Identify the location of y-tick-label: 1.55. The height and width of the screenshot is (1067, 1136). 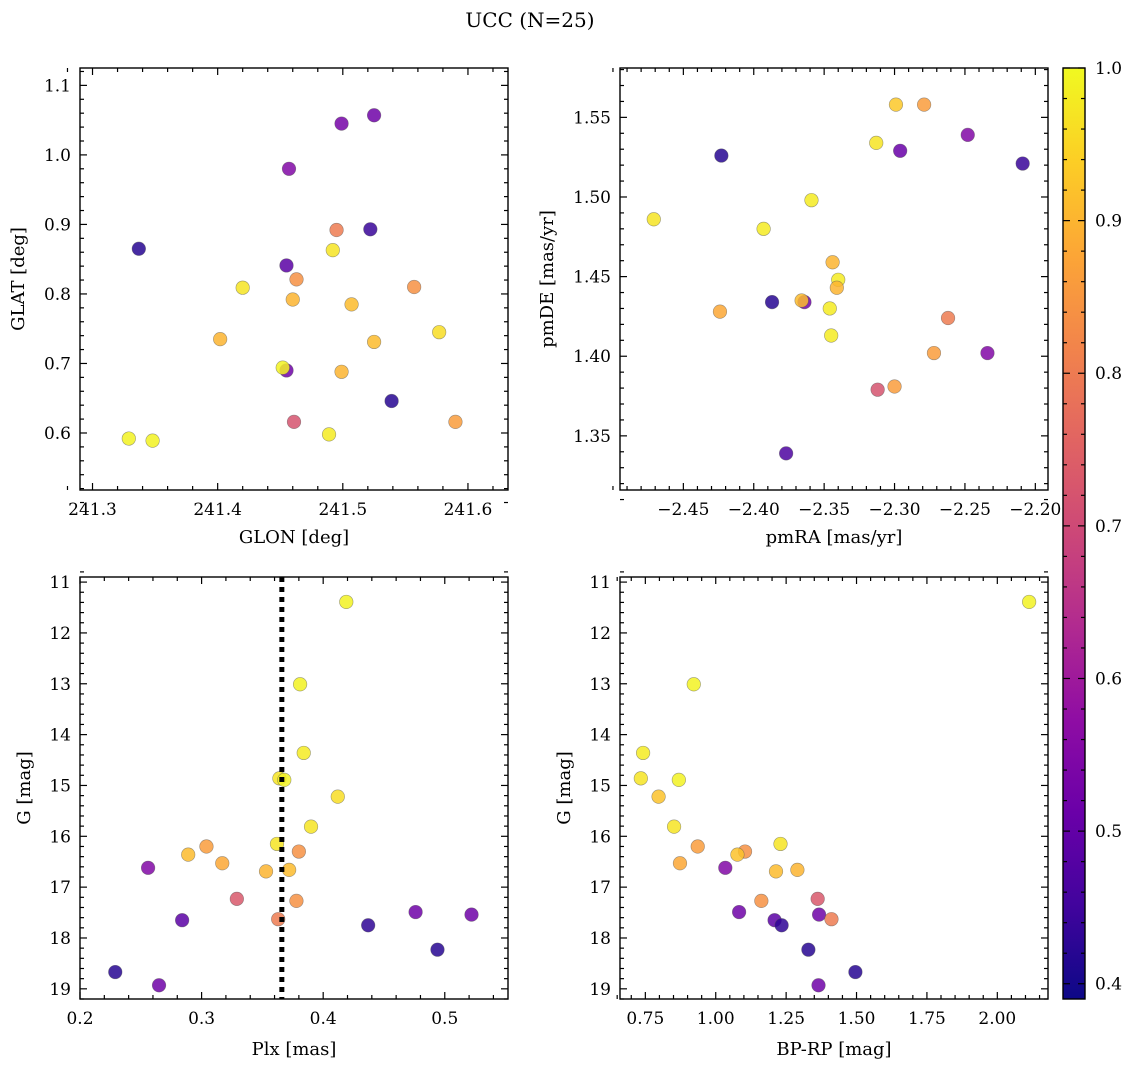
(592, 118).